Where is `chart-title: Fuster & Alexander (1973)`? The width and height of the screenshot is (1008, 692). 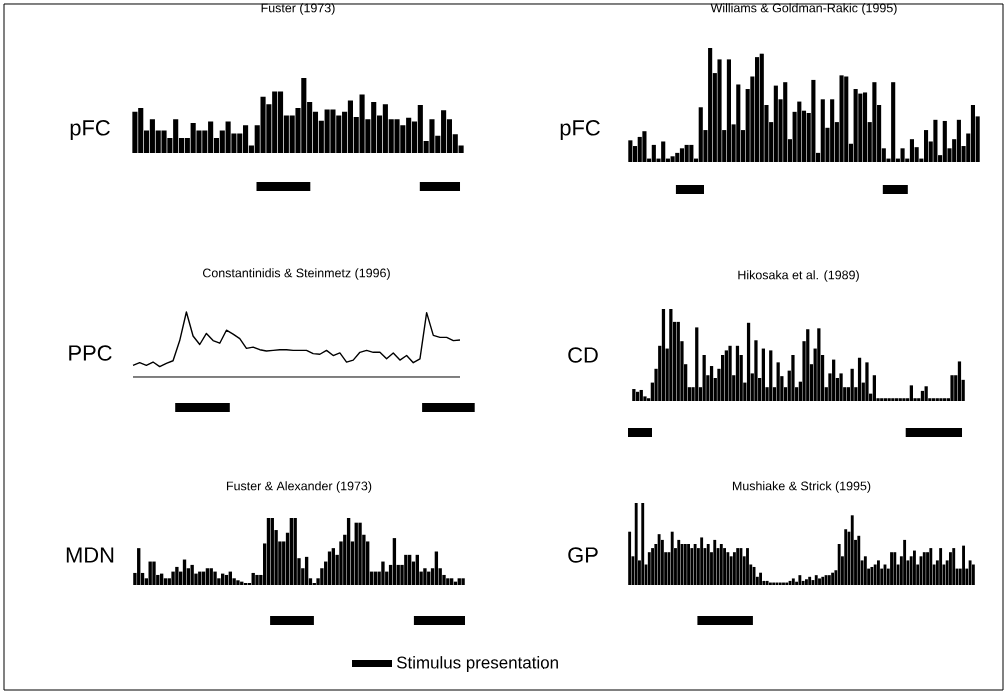 chart-title: Fuster & Alexander (1973) is located at coordinates (299, 487).